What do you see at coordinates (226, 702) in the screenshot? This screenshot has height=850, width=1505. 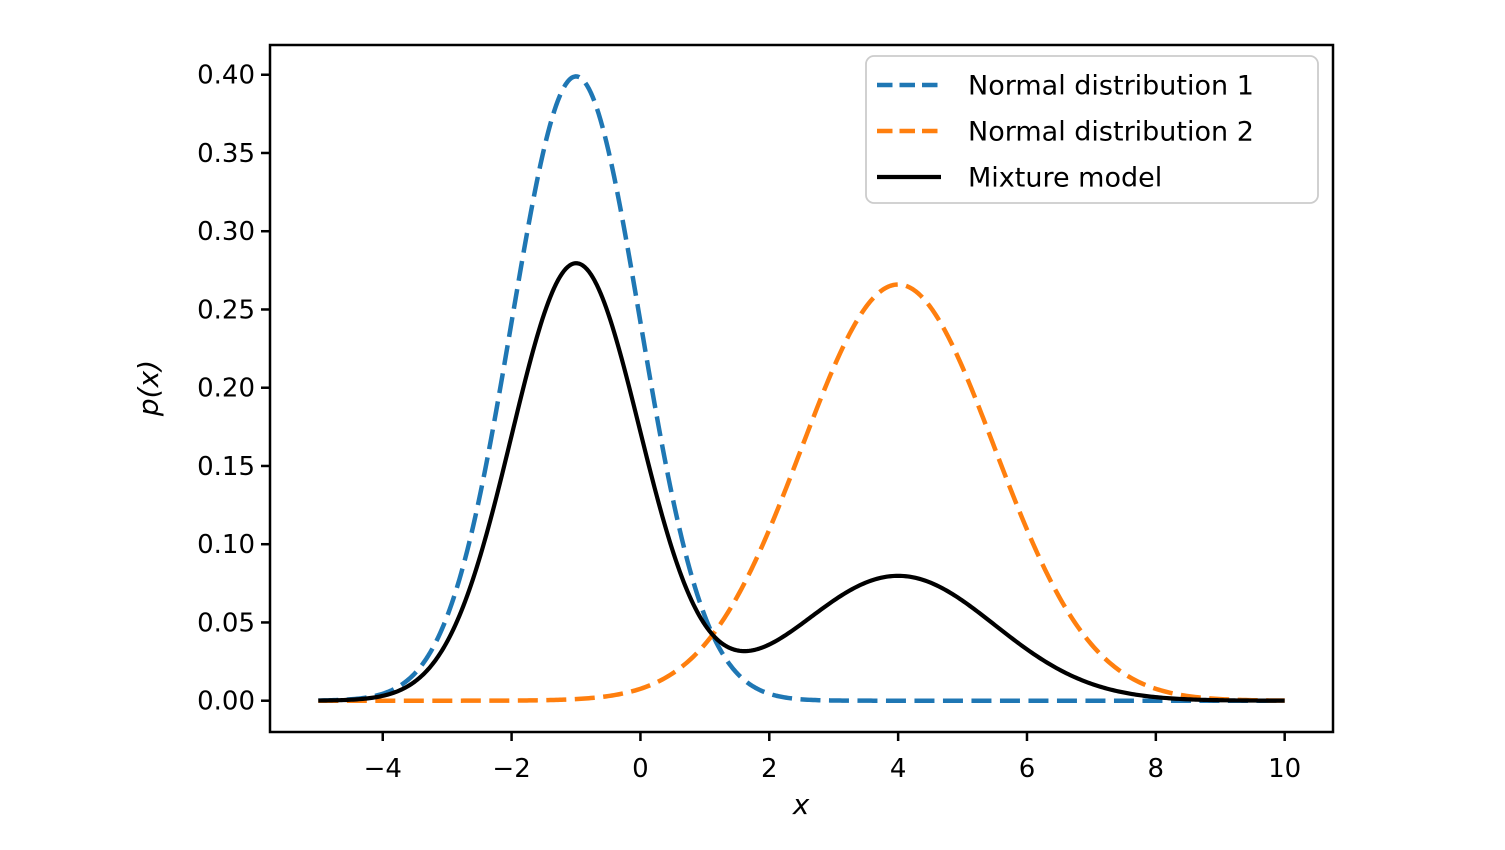 I see `y-tick-label: 0.00` at bounding box center [226, 702].